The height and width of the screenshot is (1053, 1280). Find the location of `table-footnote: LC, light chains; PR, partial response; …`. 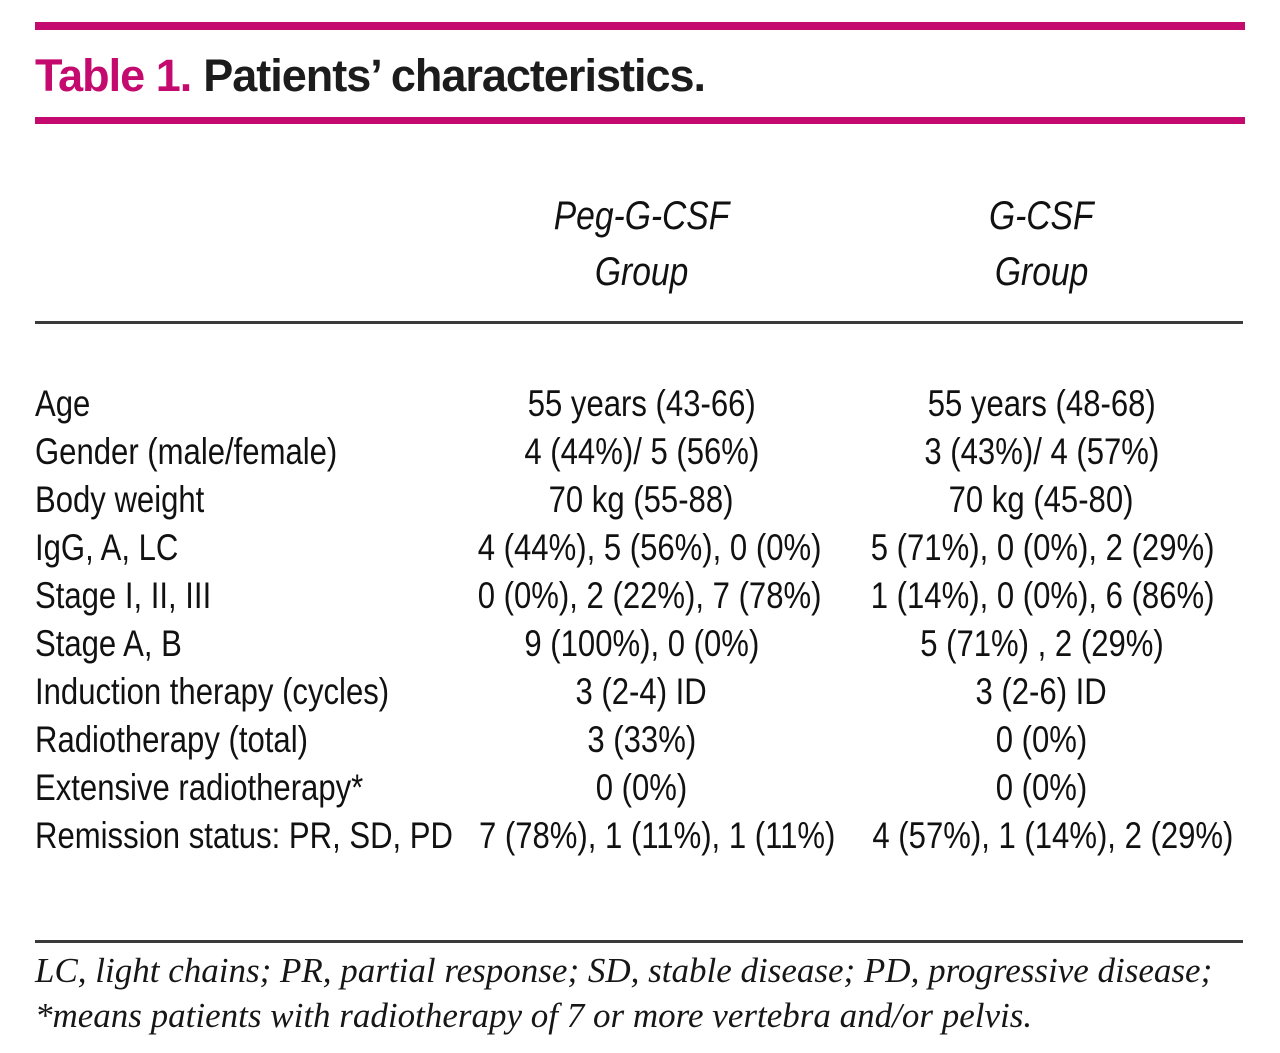

table-footnote: LC, light chains; PR, partial response; … is located at coordinates (642, 993).